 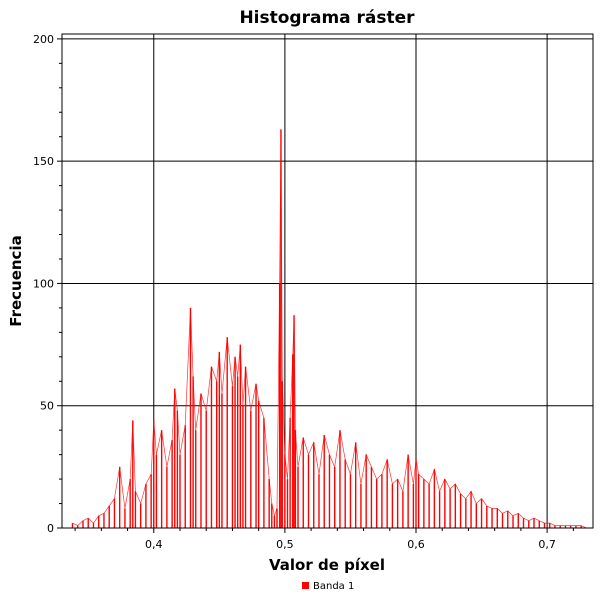 What do you see at coordinates (47, 406) in the screenshot?
I see `y-tick-label: 50` at bounding box center [47, 406].